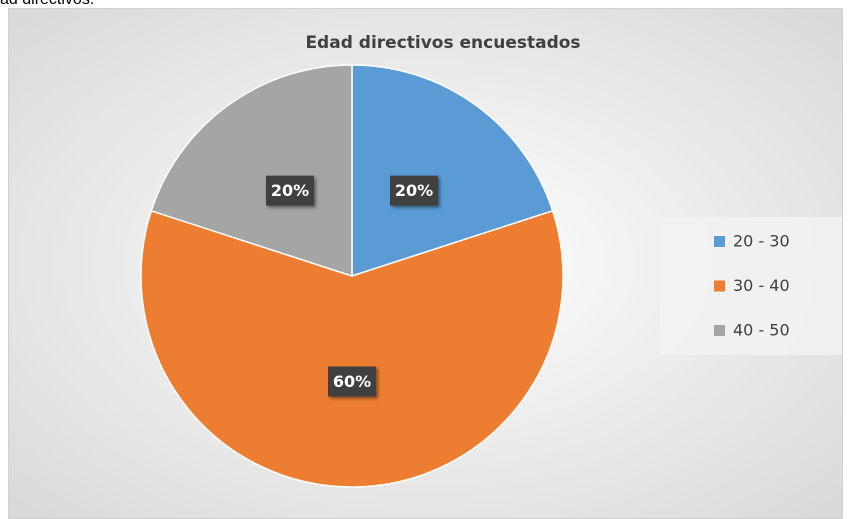 This screenshot has height=519, width=852. Describe the element at coordinates (47, 4) in the screenshot. I see `caption: ad directivos.` at that location.